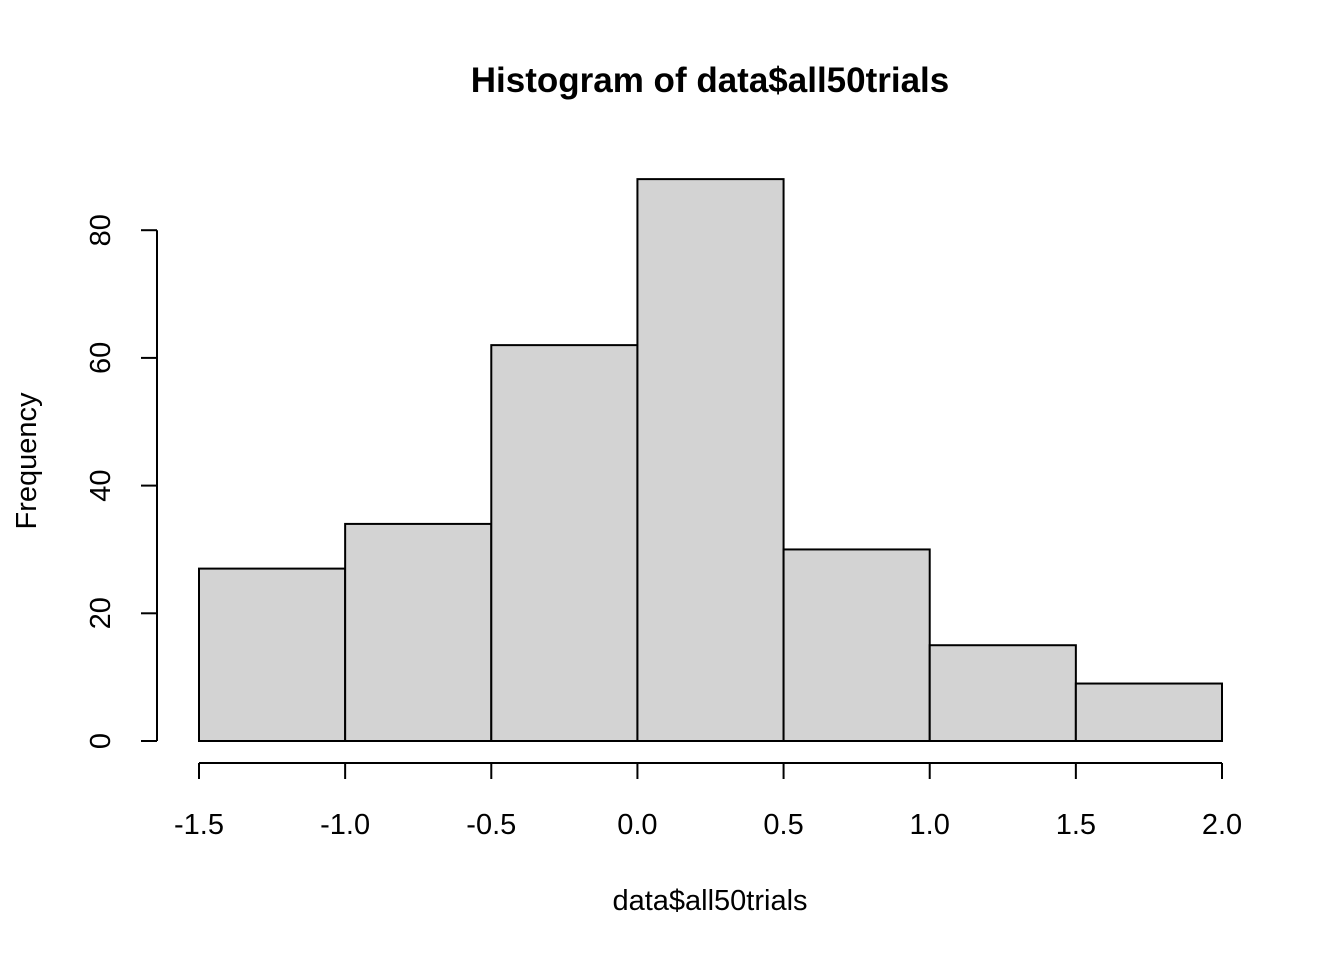  I want to click on y-tick-label: 20, so click(101, 613).